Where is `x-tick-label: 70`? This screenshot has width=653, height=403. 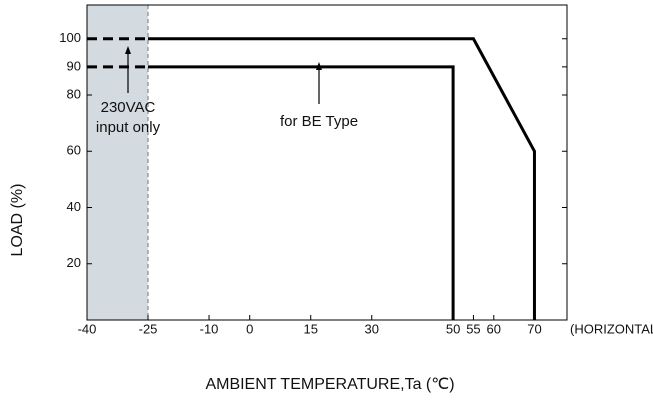 x-tick-label: 70 is located at coordinates (534, 328).